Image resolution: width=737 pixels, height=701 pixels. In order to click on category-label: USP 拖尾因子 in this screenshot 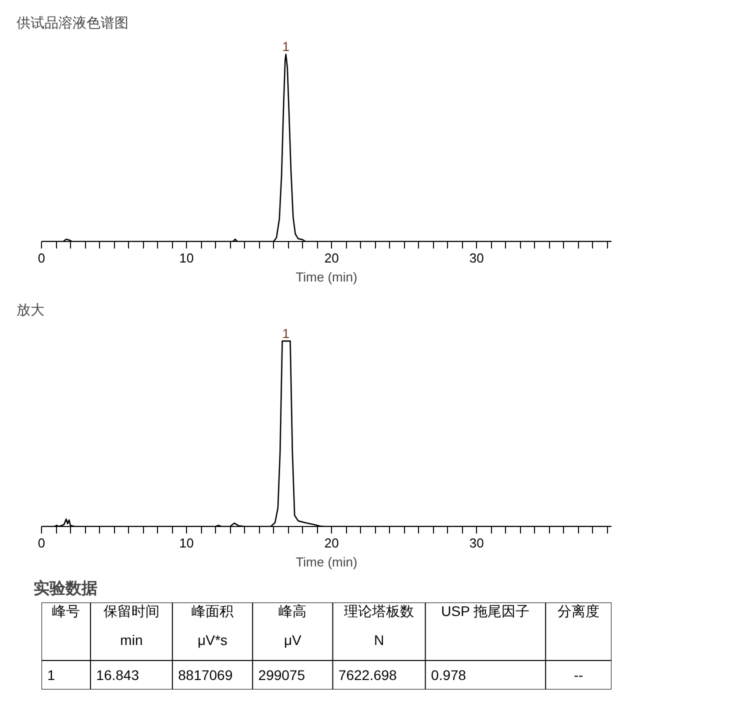, I will do `click(485, 611)`.